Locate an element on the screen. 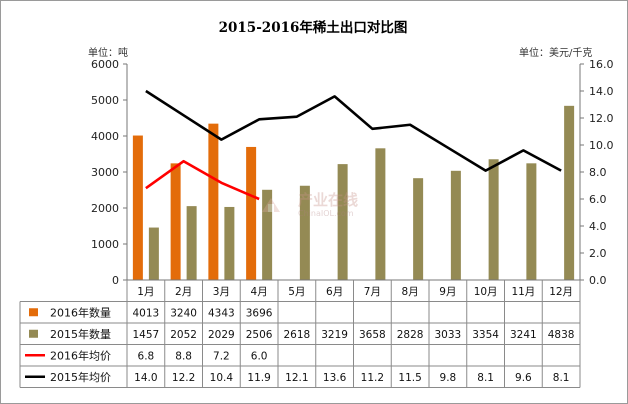 This screenshot has height=404, width=628. right-axis-tick-label: 4.0 is located at coordinates (598, 226).